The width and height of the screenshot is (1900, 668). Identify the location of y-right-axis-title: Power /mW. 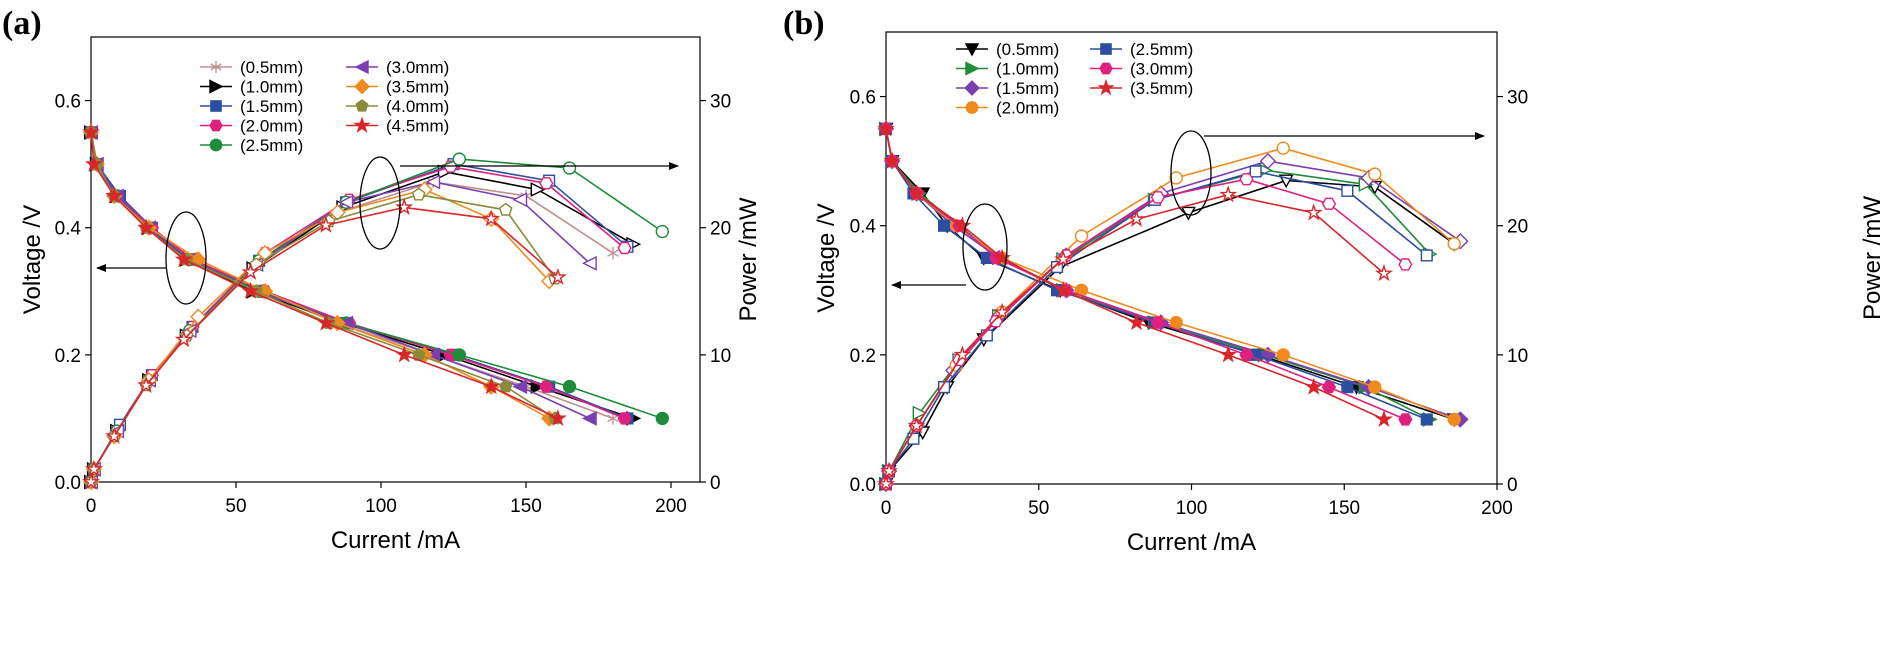
(1872, 258).